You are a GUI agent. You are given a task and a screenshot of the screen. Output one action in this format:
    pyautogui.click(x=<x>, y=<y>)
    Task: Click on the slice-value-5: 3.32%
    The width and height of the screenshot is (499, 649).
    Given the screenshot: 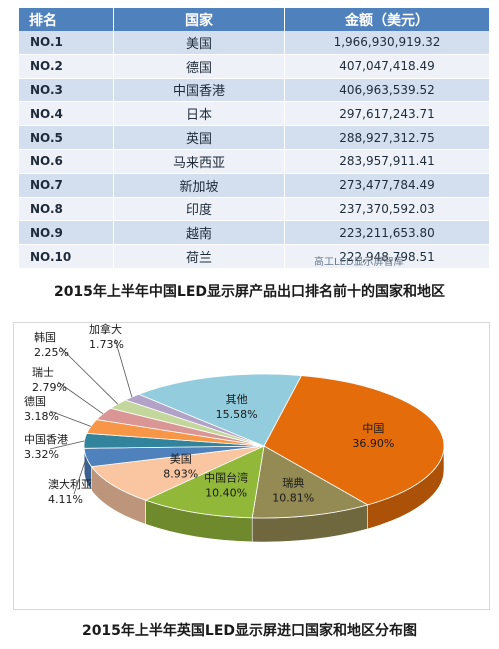 What is the action you would take?
    pyautogui.click(x=41, y=454)
    